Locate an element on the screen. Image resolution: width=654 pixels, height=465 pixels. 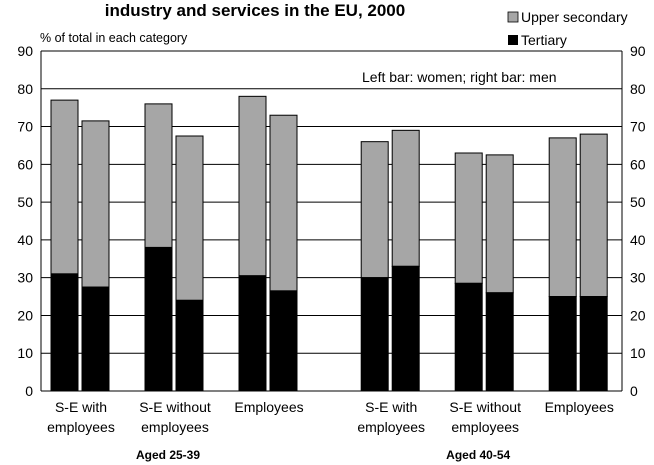
left-tick-label: 10 is located at coordinates (25, 353).